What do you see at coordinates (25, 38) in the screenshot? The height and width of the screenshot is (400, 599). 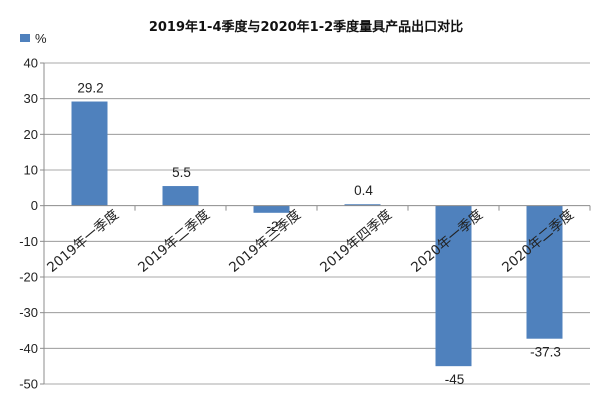 I see `legend-swatch` at bounding box center [25, 38].